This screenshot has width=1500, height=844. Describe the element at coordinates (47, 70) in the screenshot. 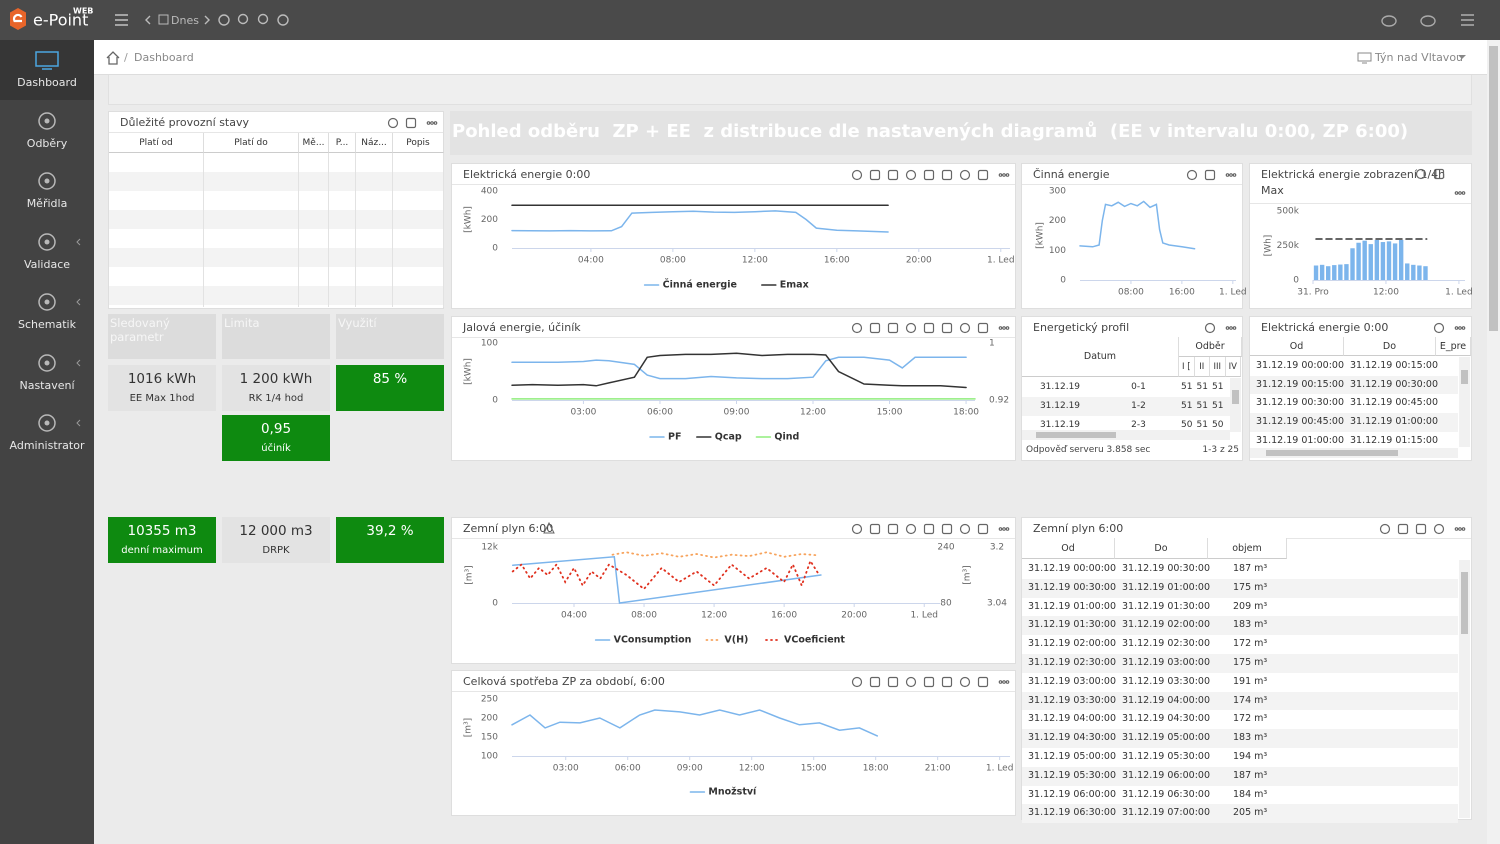

I see `sidebar-item: Dashboard` at that location.